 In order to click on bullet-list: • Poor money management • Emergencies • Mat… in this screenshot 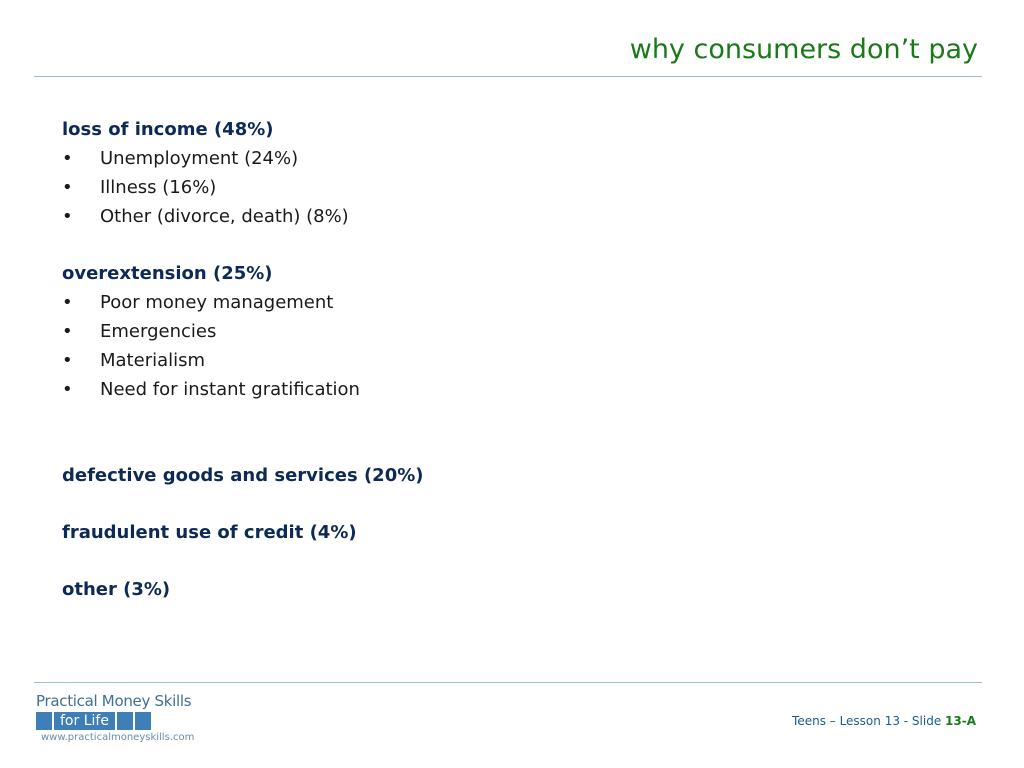, I will do `click(412, 346)`.